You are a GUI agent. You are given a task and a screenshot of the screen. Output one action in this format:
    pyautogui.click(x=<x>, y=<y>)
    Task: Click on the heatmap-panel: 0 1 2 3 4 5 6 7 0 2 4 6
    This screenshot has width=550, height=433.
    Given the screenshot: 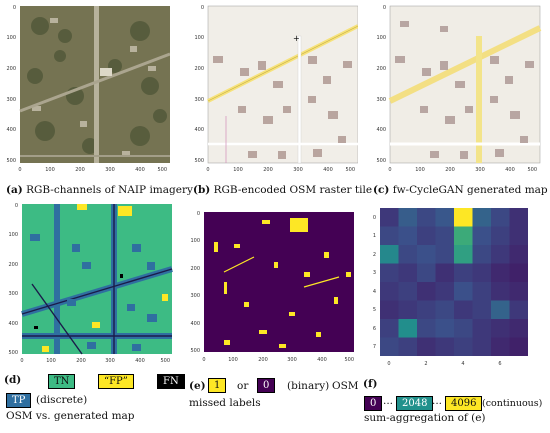 What is the action you would take?
    pyautogui.click(x=450, y=287)
    